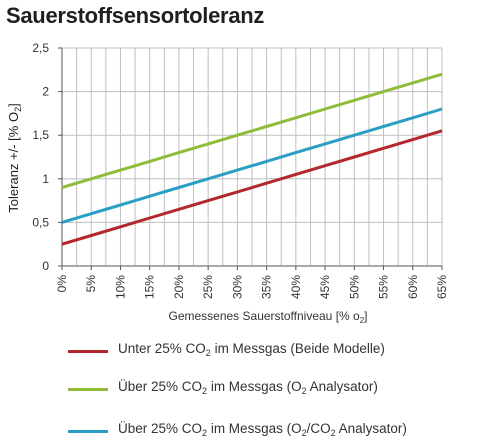 The width and height of the screenshot is (500, 447). What do you see at coordinates (354, 287) in the screenshot?
I see `x-tick-label: 50%` at bounding box center [354, 287].